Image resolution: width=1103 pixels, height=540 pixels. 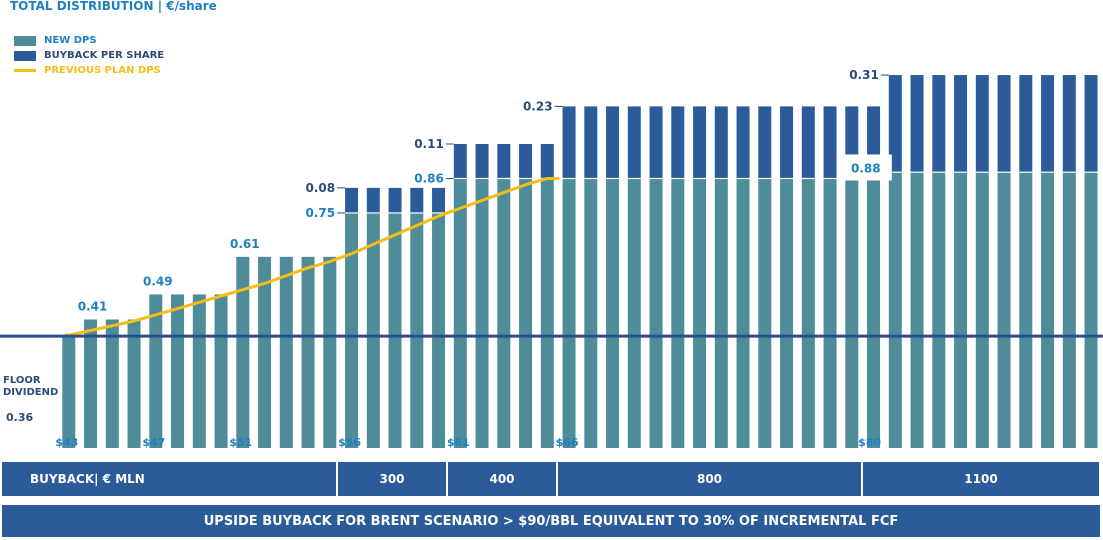 I want to click on data-label: 0.86, so click(x=429, y=178).